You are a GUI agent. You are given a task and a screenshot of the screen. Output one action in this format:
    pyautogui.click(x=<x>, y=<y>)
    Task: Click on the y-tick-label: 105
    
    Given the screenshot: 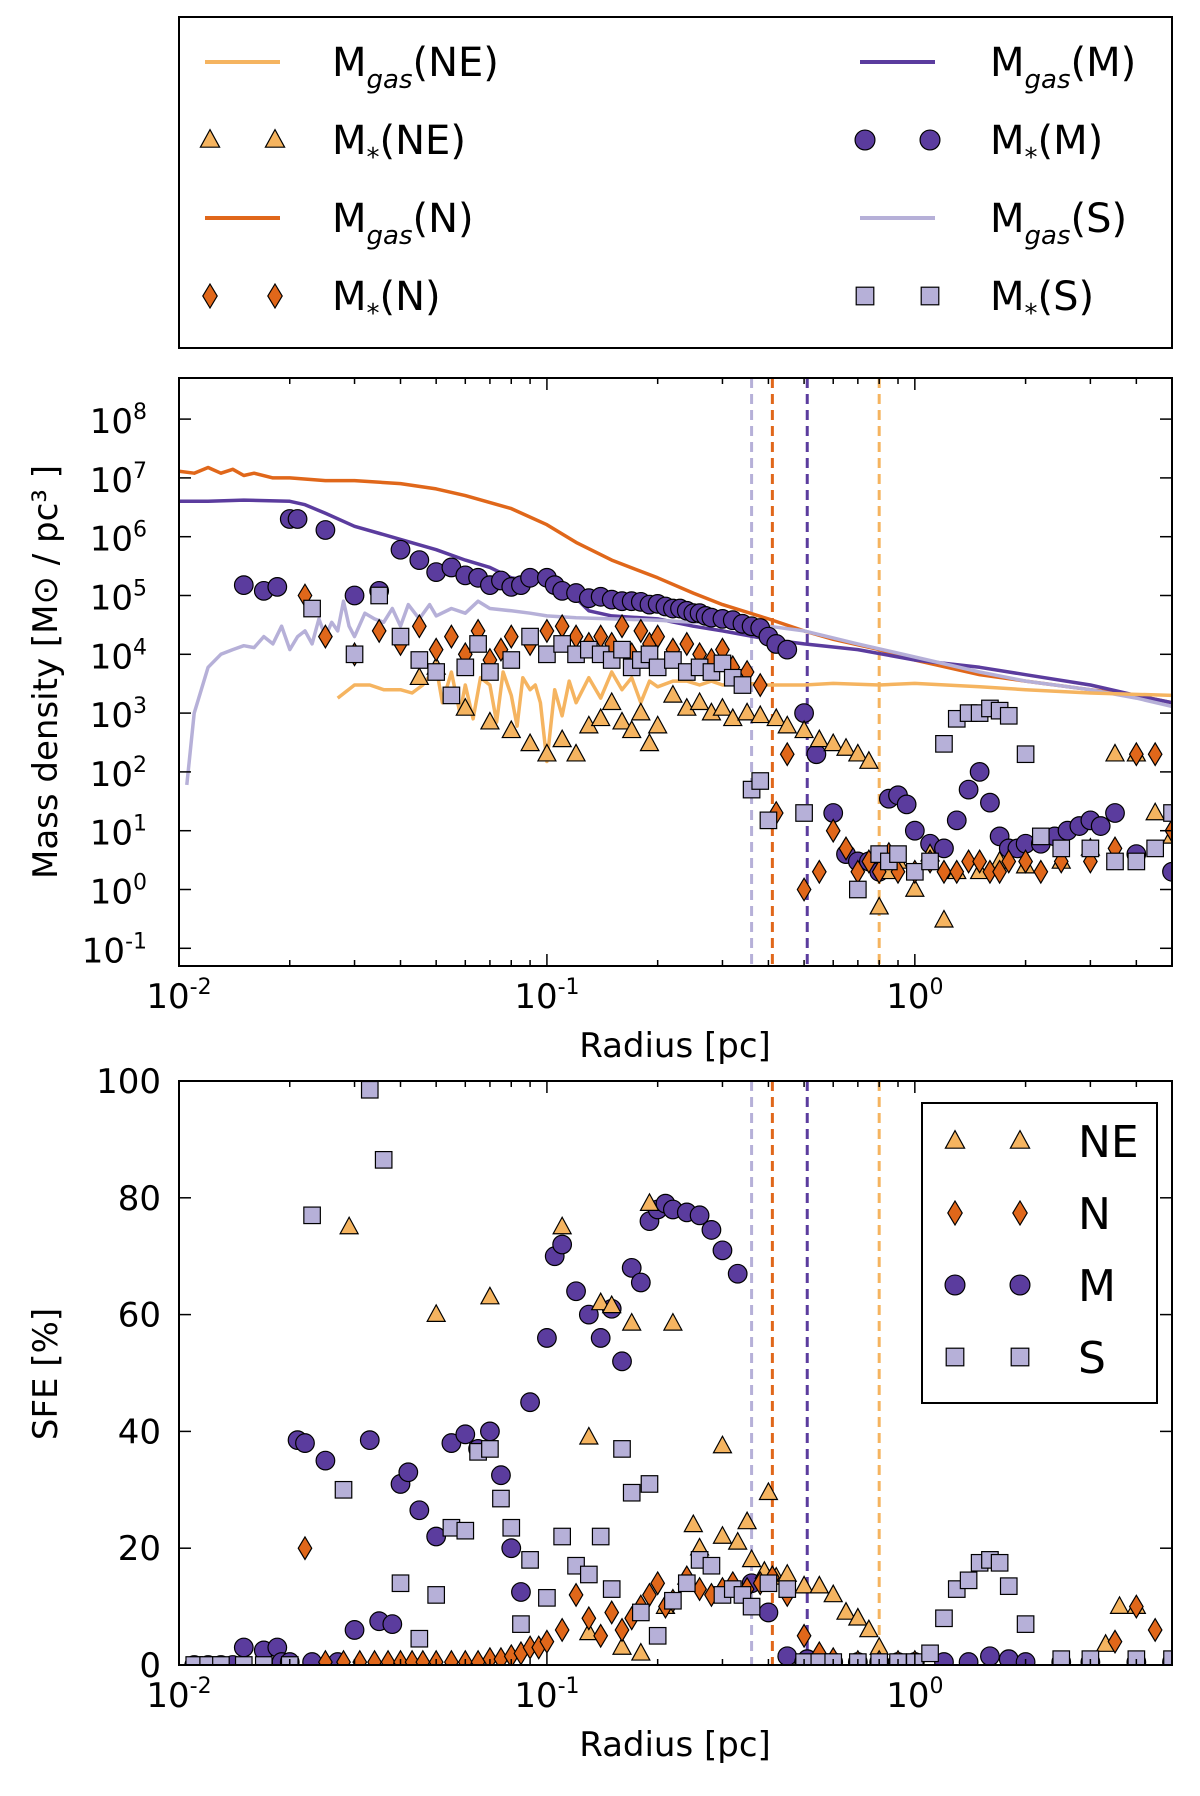 What is the action you would take?
    pyautogui.click(x=118, y=597)
    